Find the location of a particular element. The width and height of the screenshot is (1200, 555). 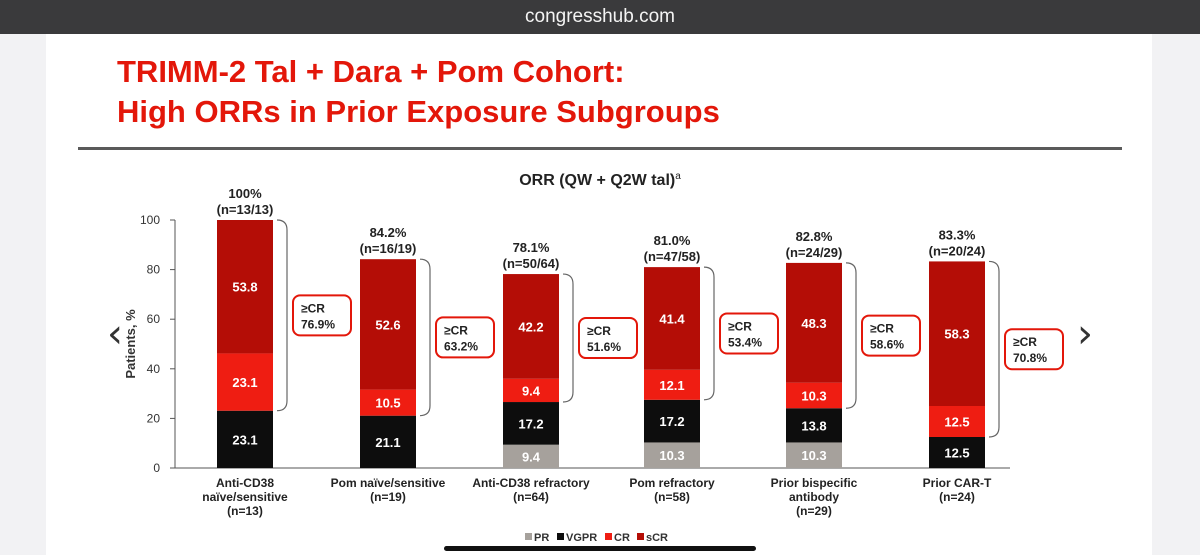

legend-swatch-vgpr is located at coordinates (560, 536).